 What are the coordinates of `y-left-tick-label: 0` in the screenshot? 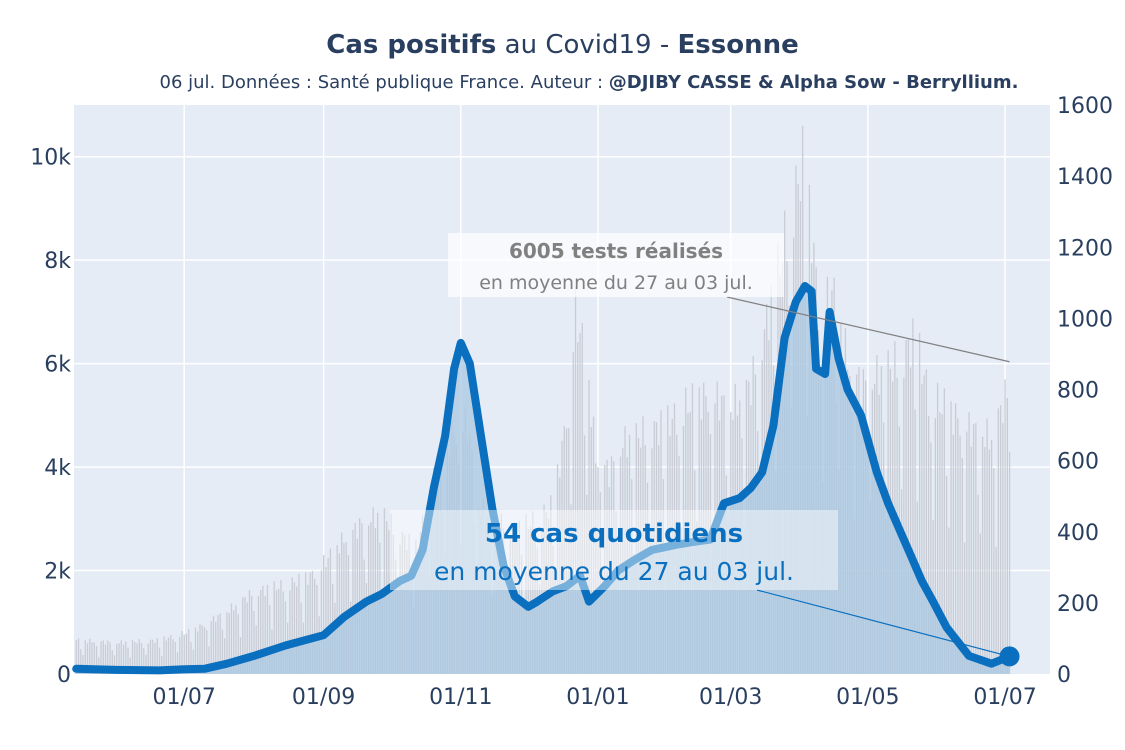 It's located at (64, 675).